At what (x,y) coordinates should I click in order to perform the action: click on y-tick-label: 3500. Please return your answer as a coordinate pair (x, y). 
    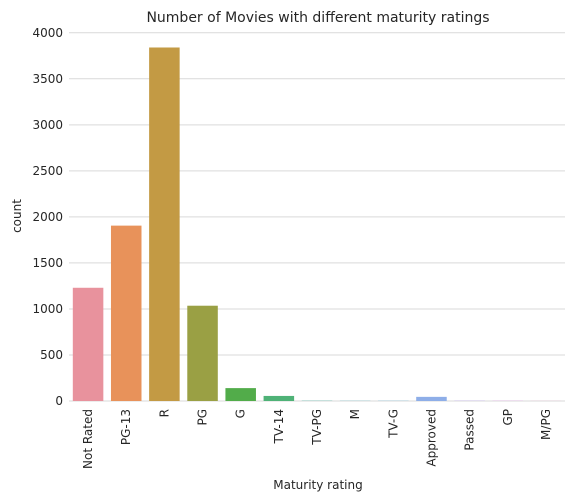
    Looking at the image, I should click on (47, 79).